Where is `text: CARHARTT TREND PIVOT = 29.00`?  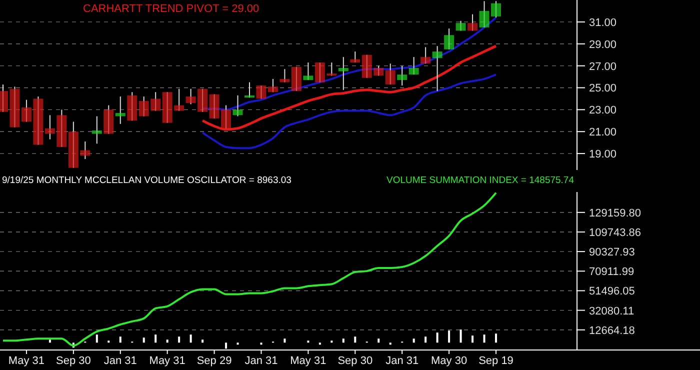 text: CARHARTT TREND PIVOT = 29.00 is located at coordinates (171, 9).